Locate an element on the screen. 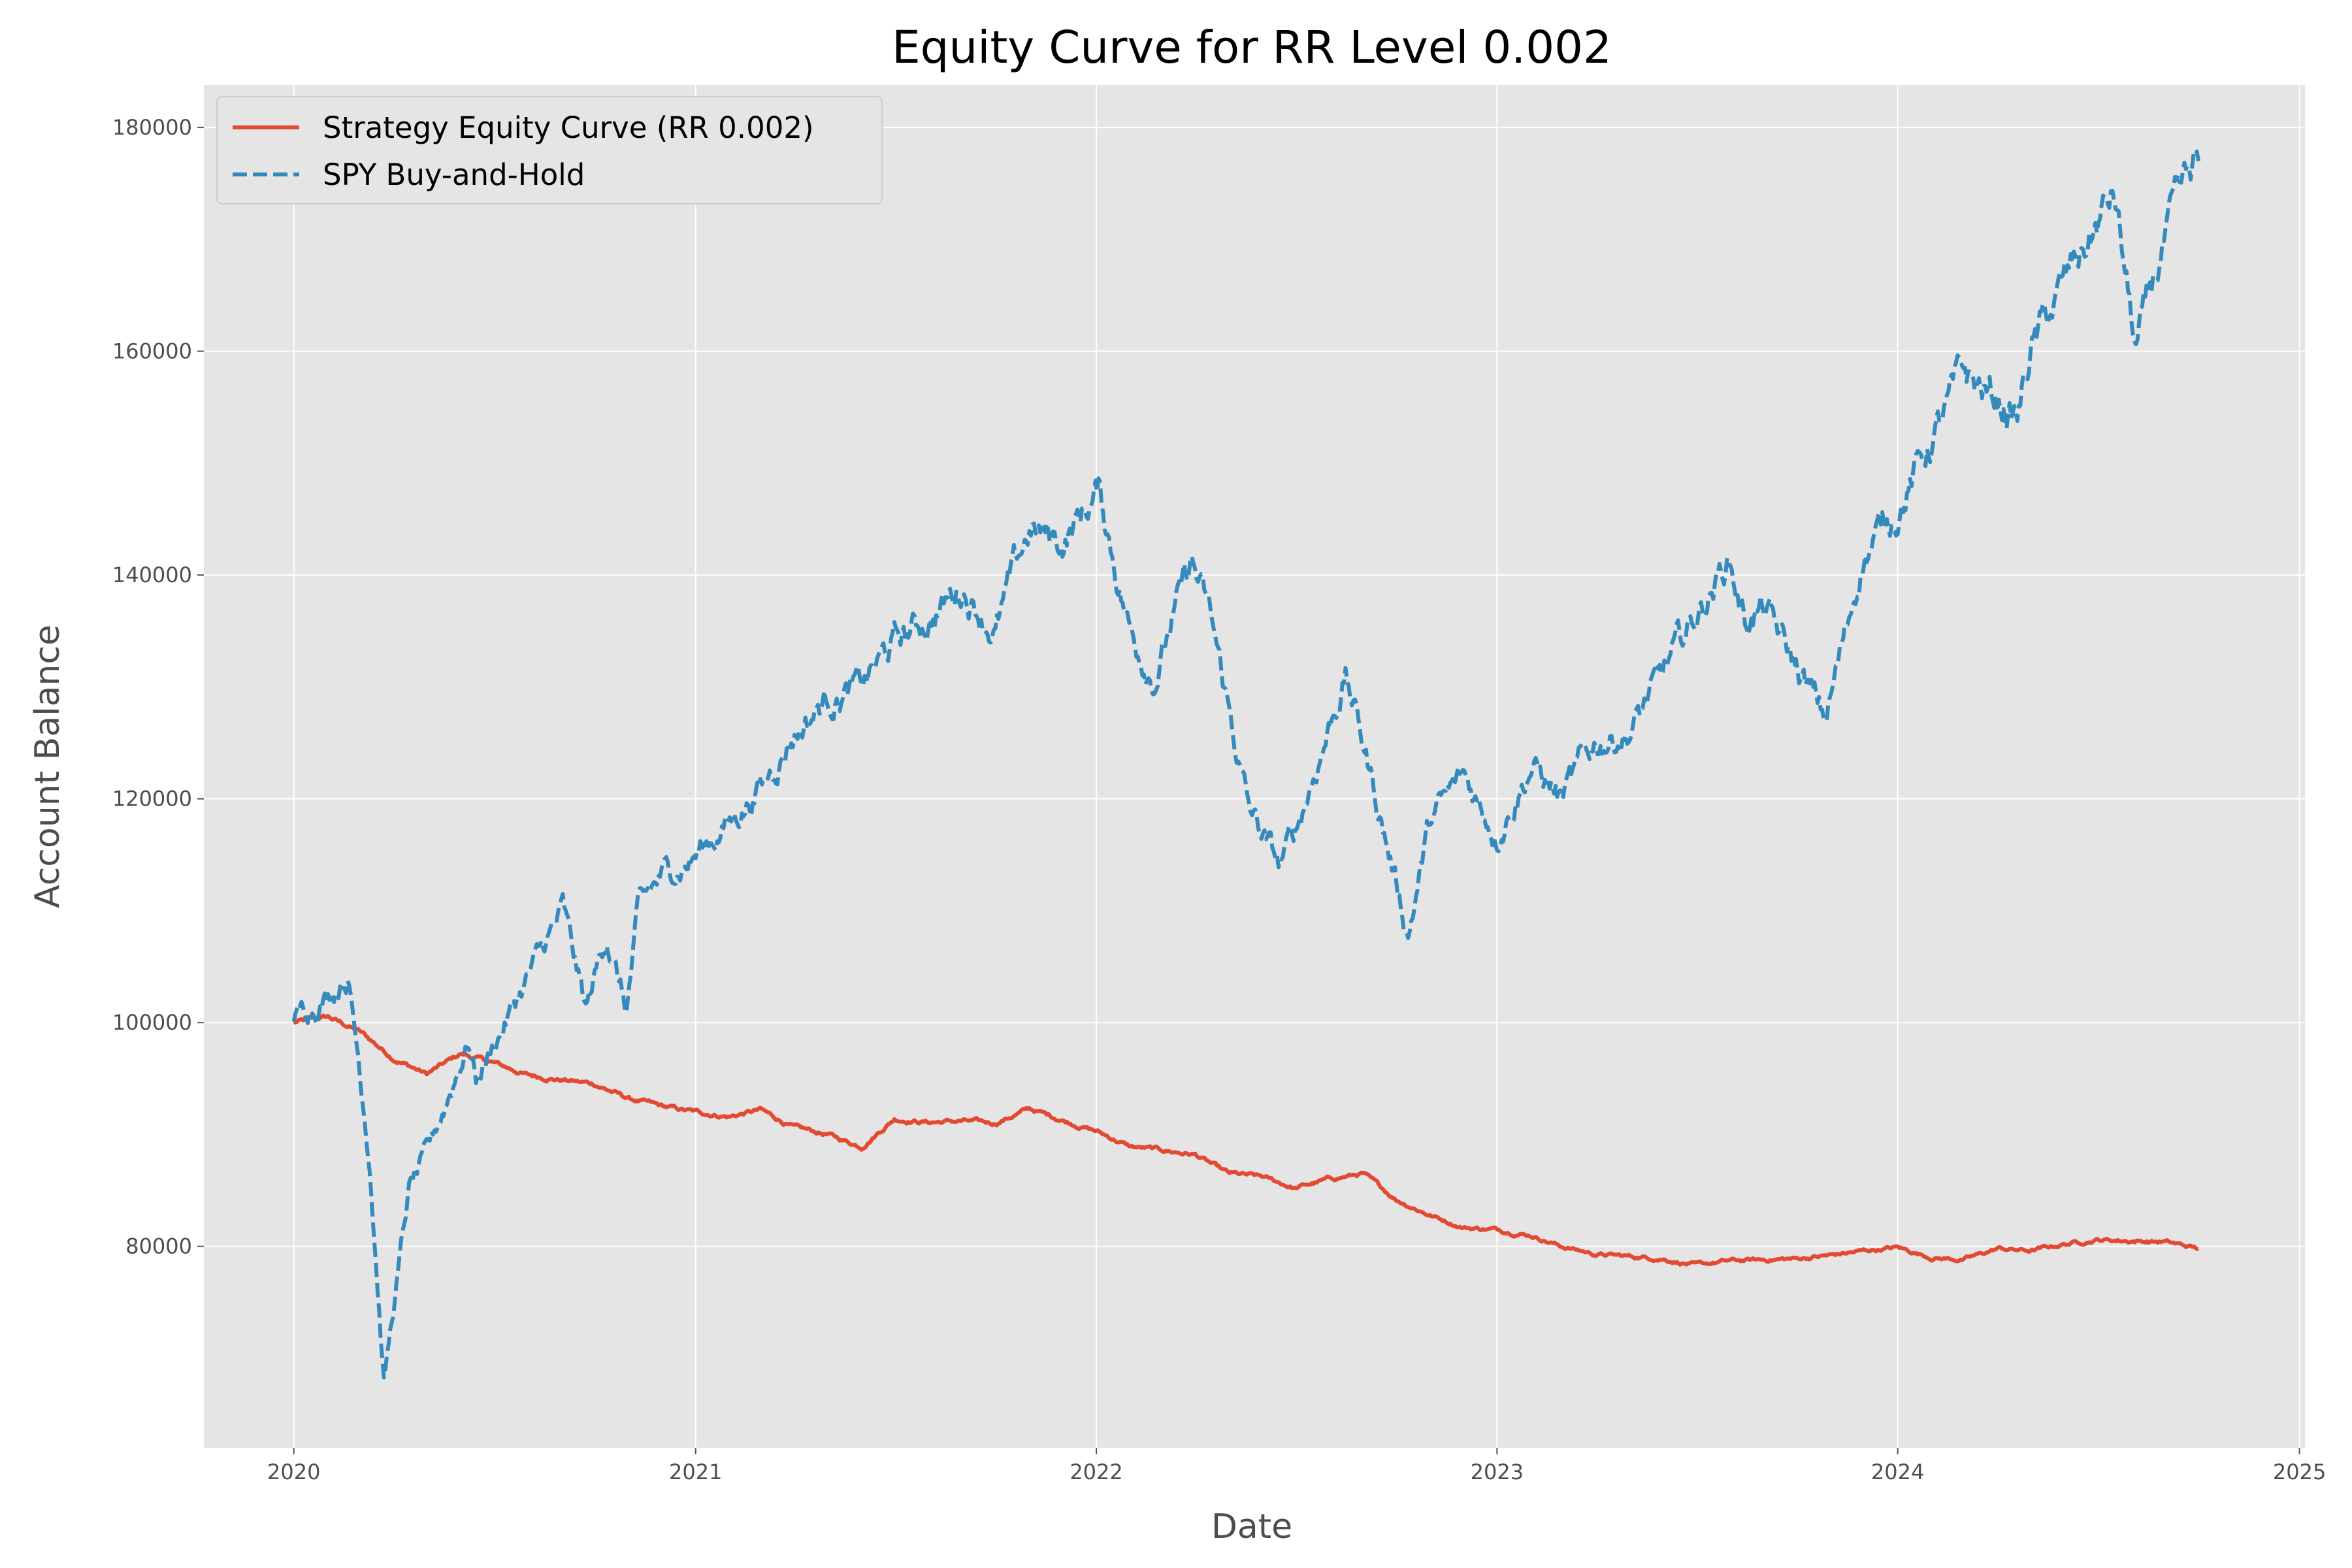 The height and width of the screenshot is (1568, 2352). y-tick-label: 80000 is located at coordinates (158, 1246).